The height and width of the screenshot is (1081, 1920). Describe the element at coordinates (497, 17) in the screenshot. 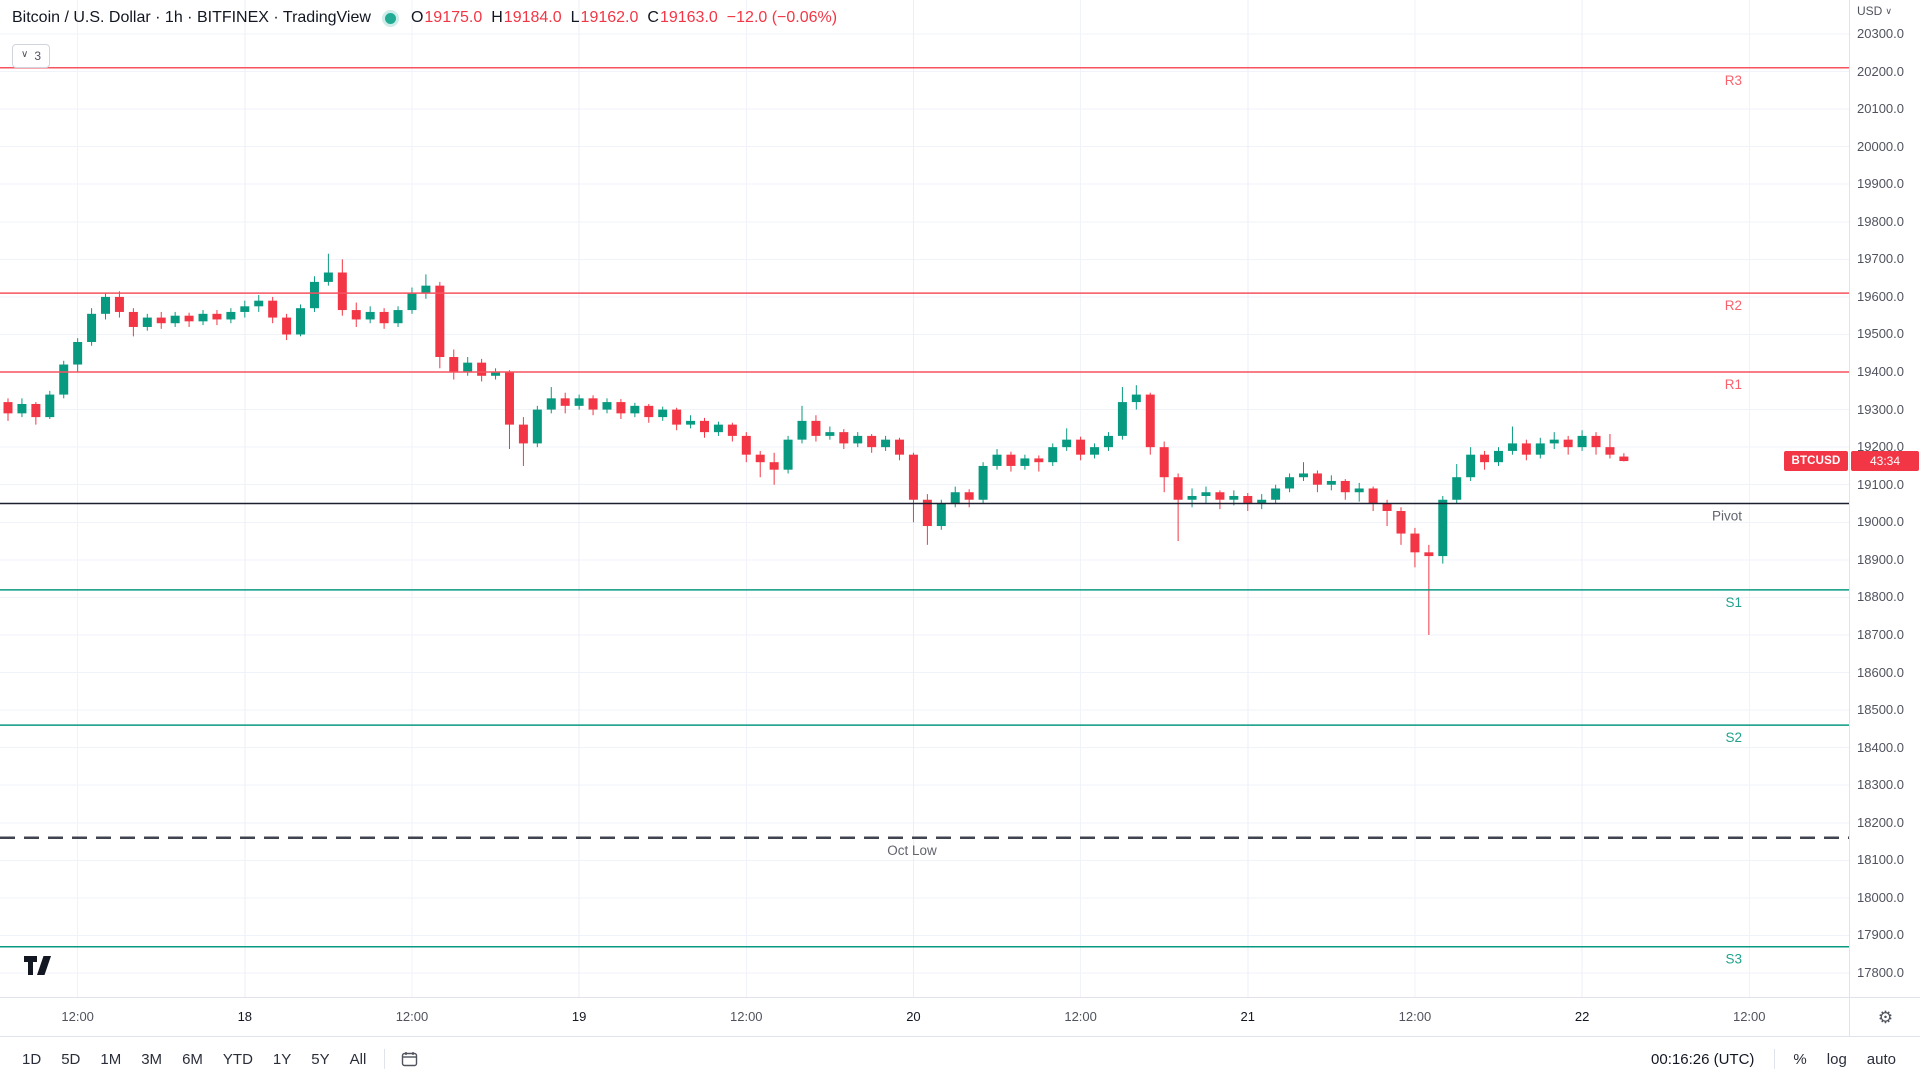

I see `ohlc-key: H` at that location.